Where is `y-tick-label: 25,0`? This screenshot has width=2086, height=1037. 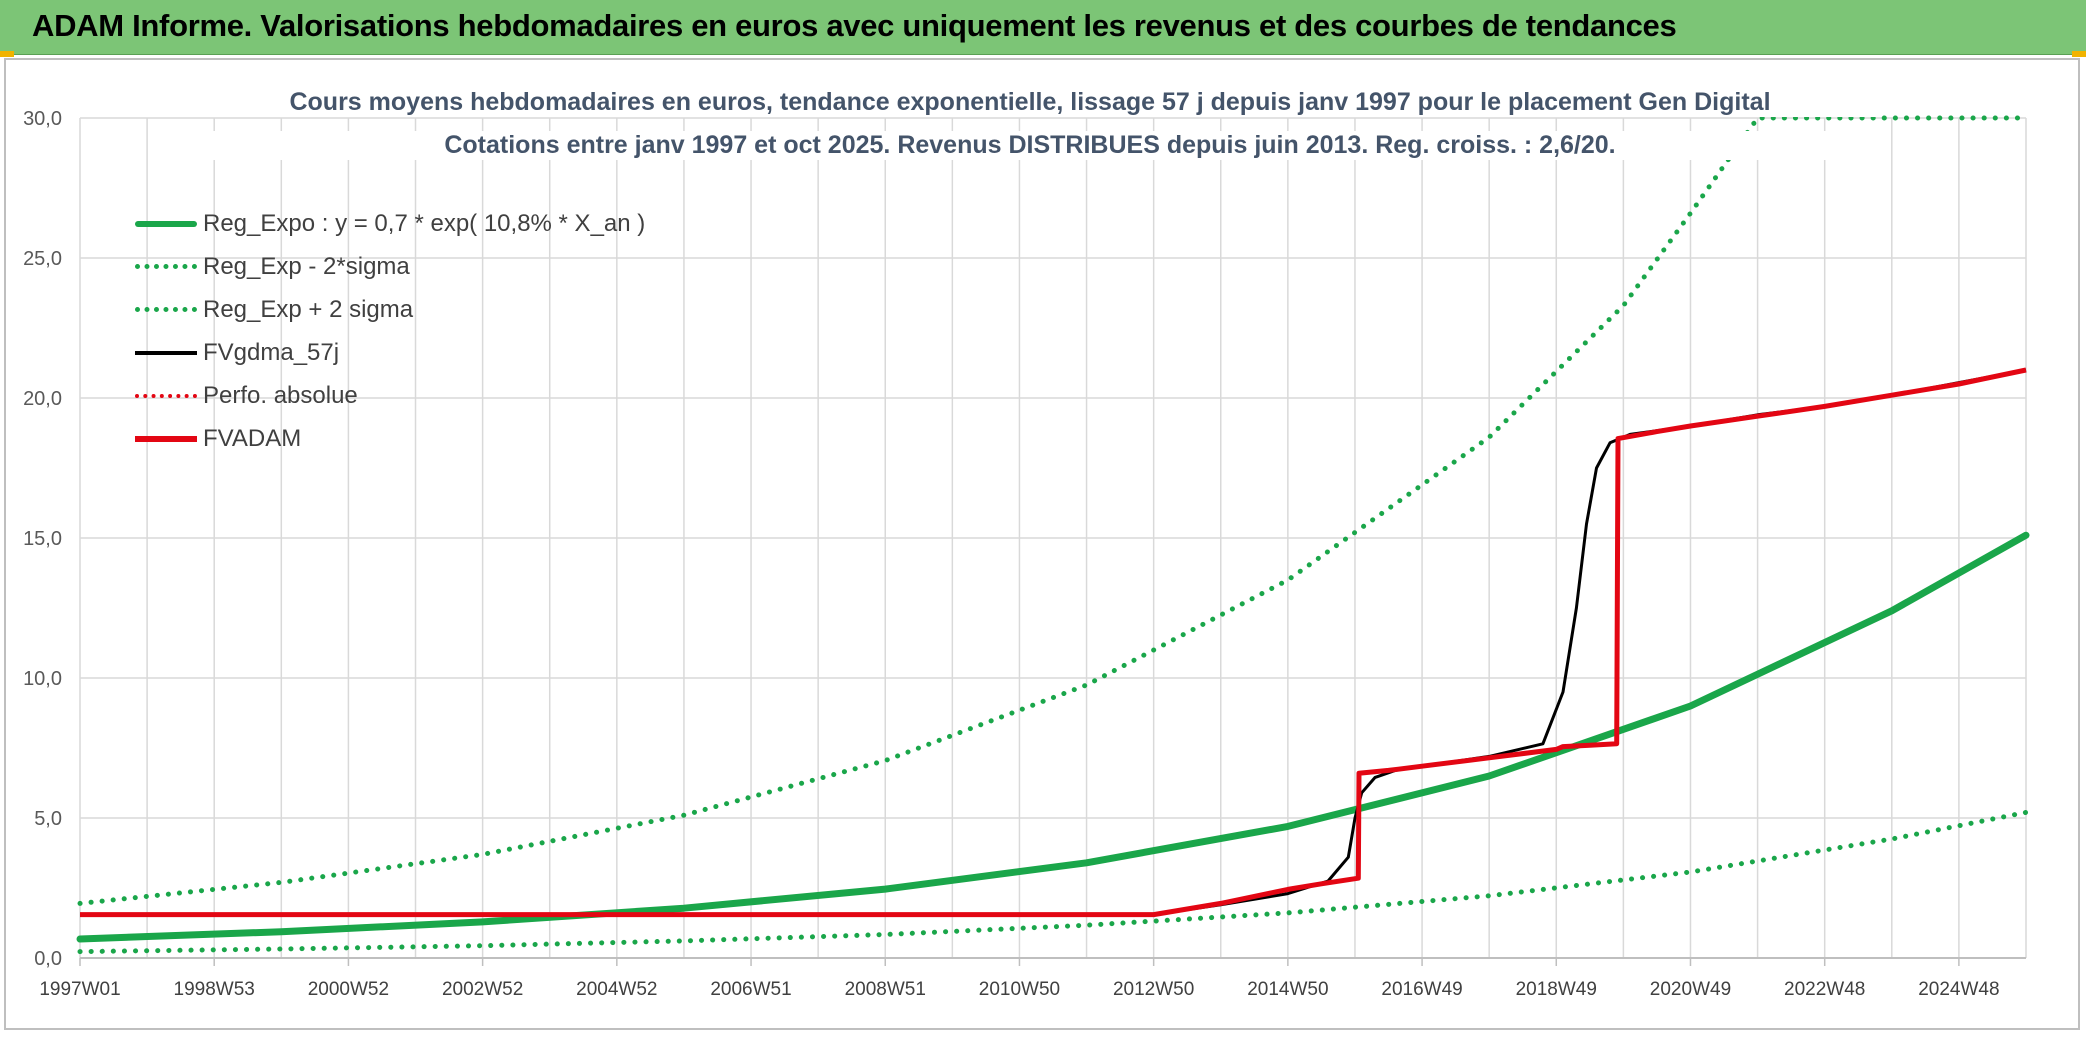 y-tick-label: 25,0 is located at coordinates (42, 259).